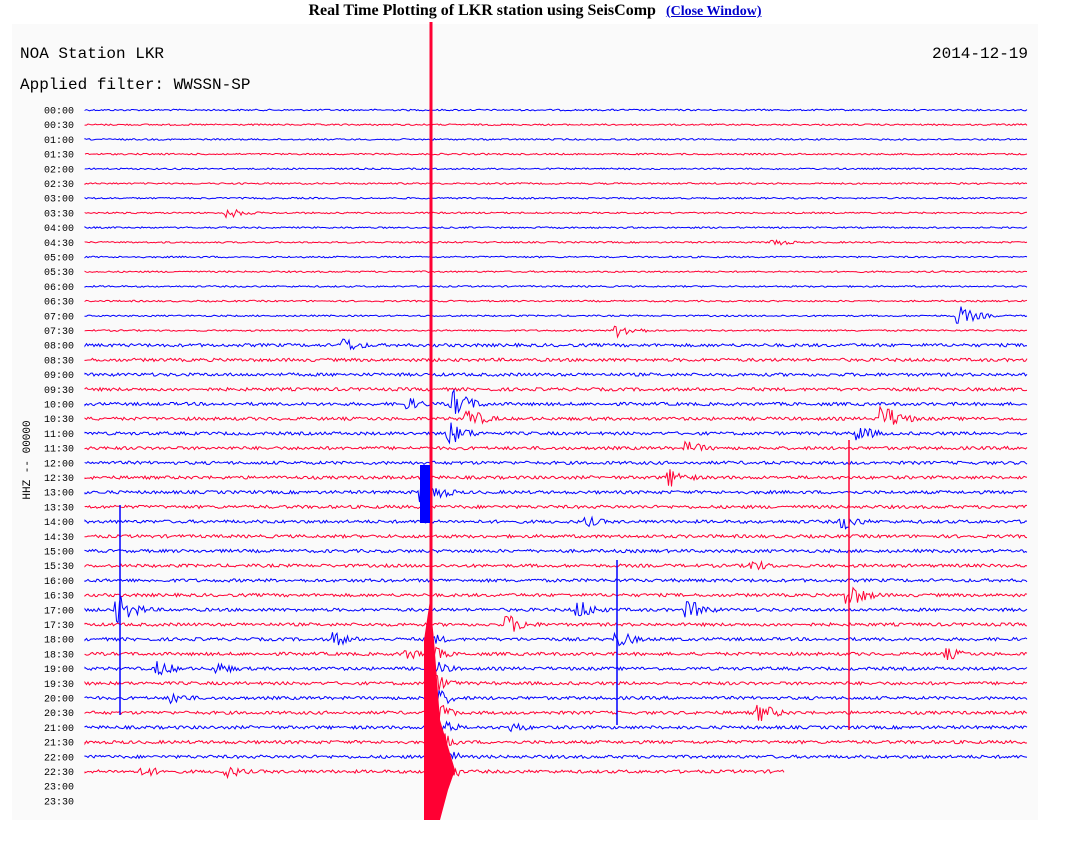 This screenshot has height=853, width=1070. I want to click on time-label: 10:00, so click(59, 406).